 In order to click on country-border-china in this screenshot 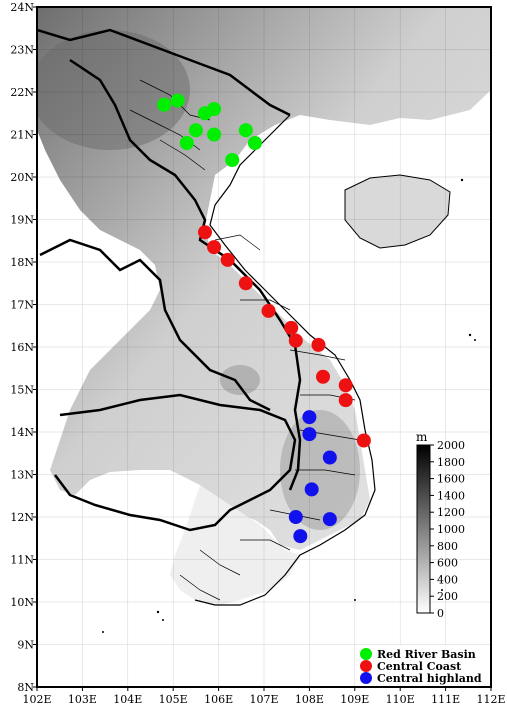, I will do `click(164, 72)`.